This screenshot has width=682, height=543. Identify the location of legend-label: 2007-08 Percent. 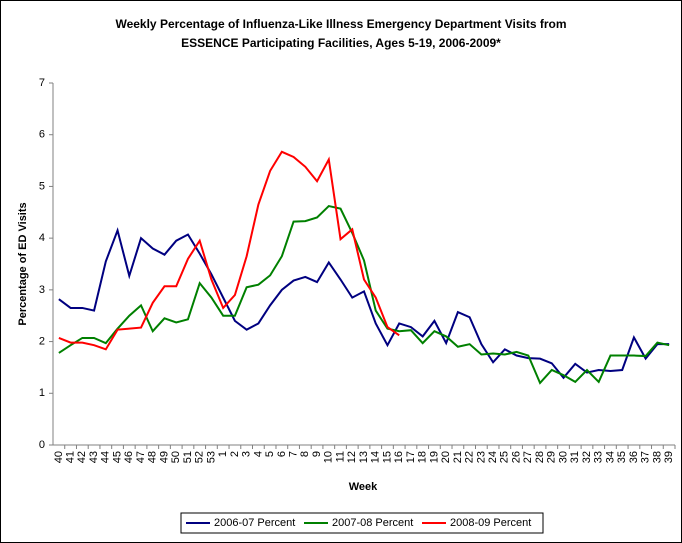
(372, 523).